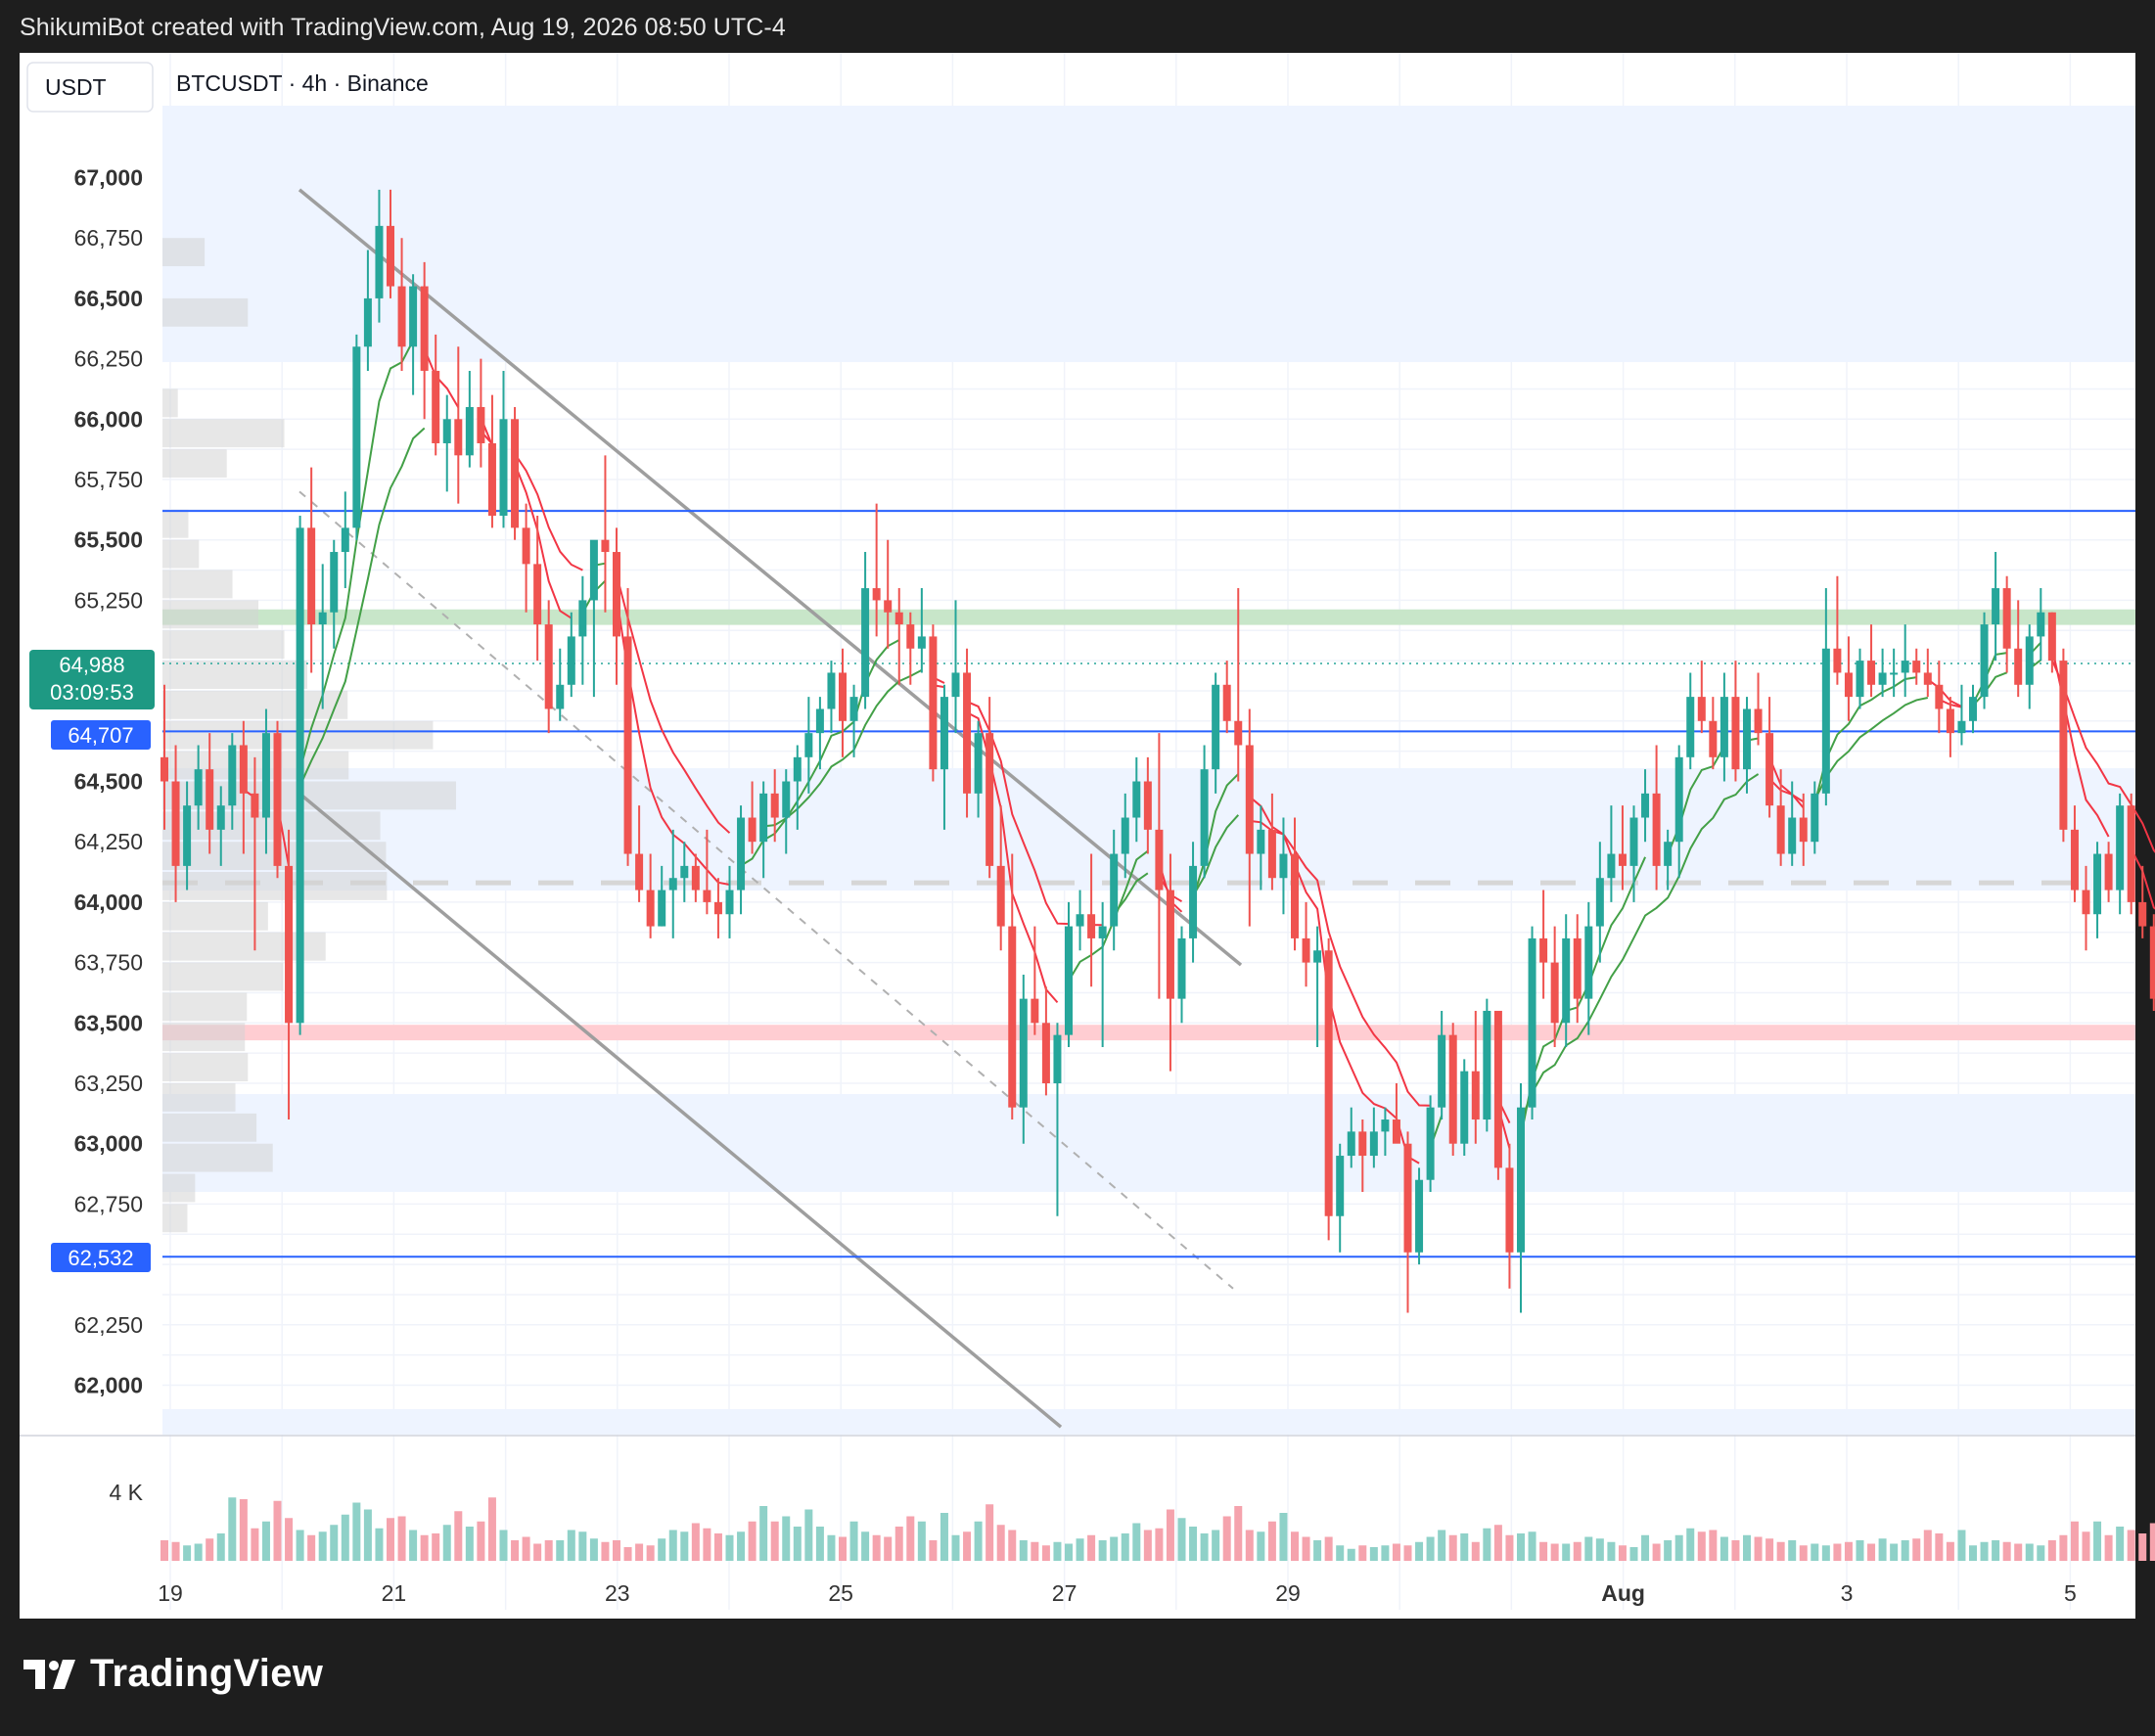  What do you see at coordinates (108, 902) in the screenshot?
I see `price-tick-label: 64,000` at bounding box center [108, 902].